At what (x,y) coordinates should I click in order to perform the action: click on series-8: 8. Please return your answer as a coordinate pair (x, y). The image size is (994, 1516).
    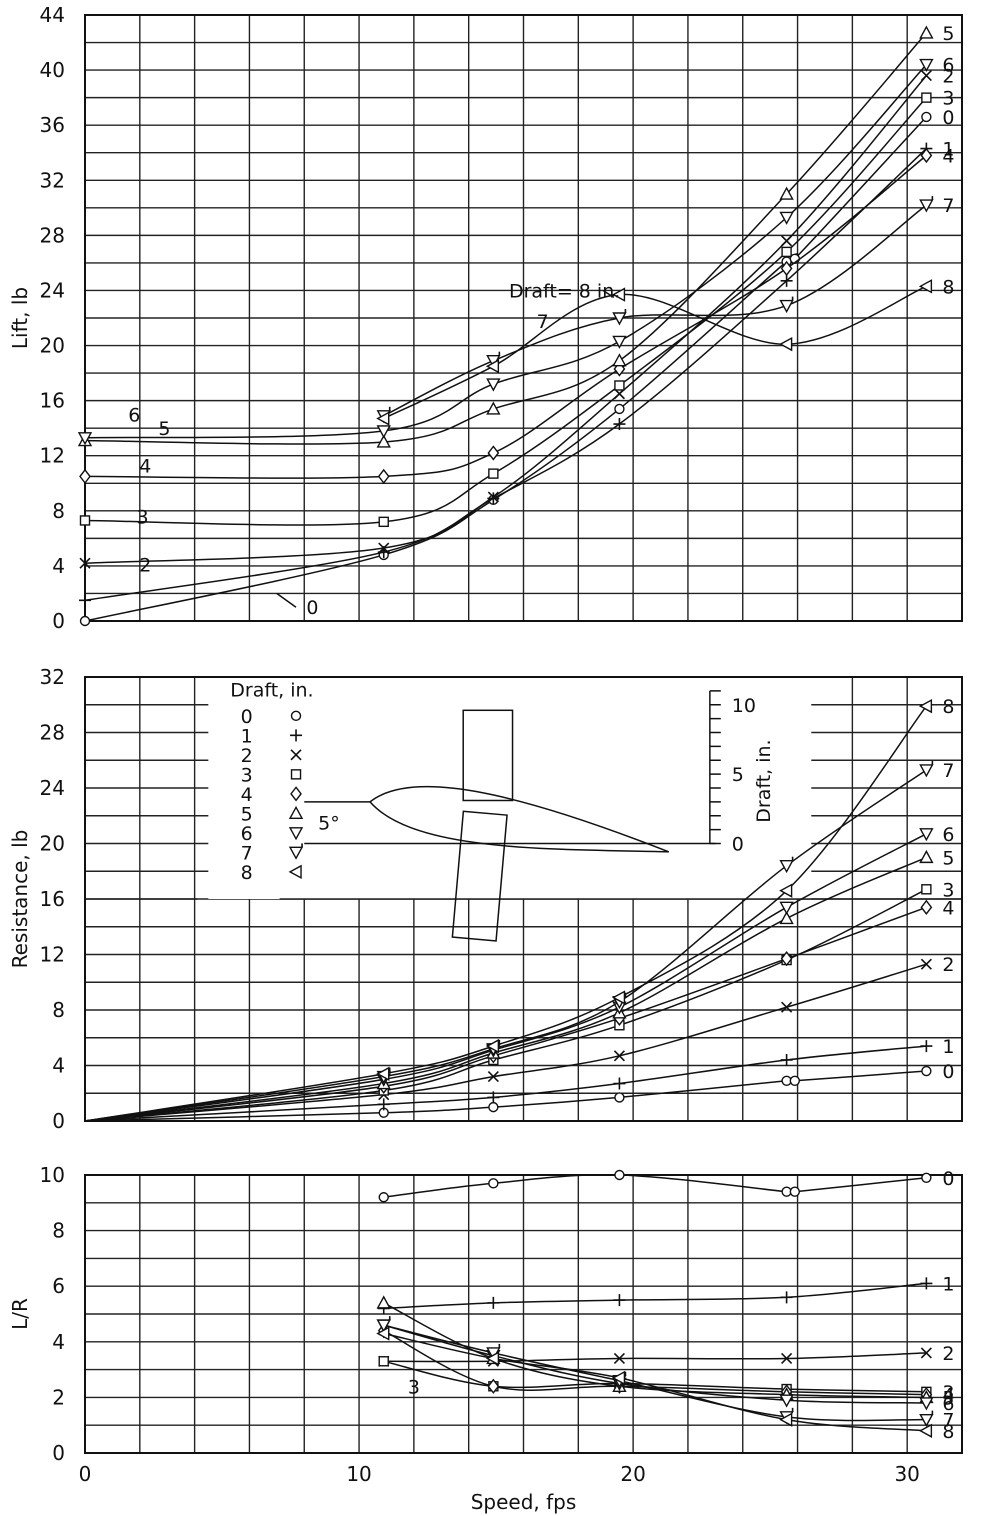
    Looking at the image, I should click on (665, 351).